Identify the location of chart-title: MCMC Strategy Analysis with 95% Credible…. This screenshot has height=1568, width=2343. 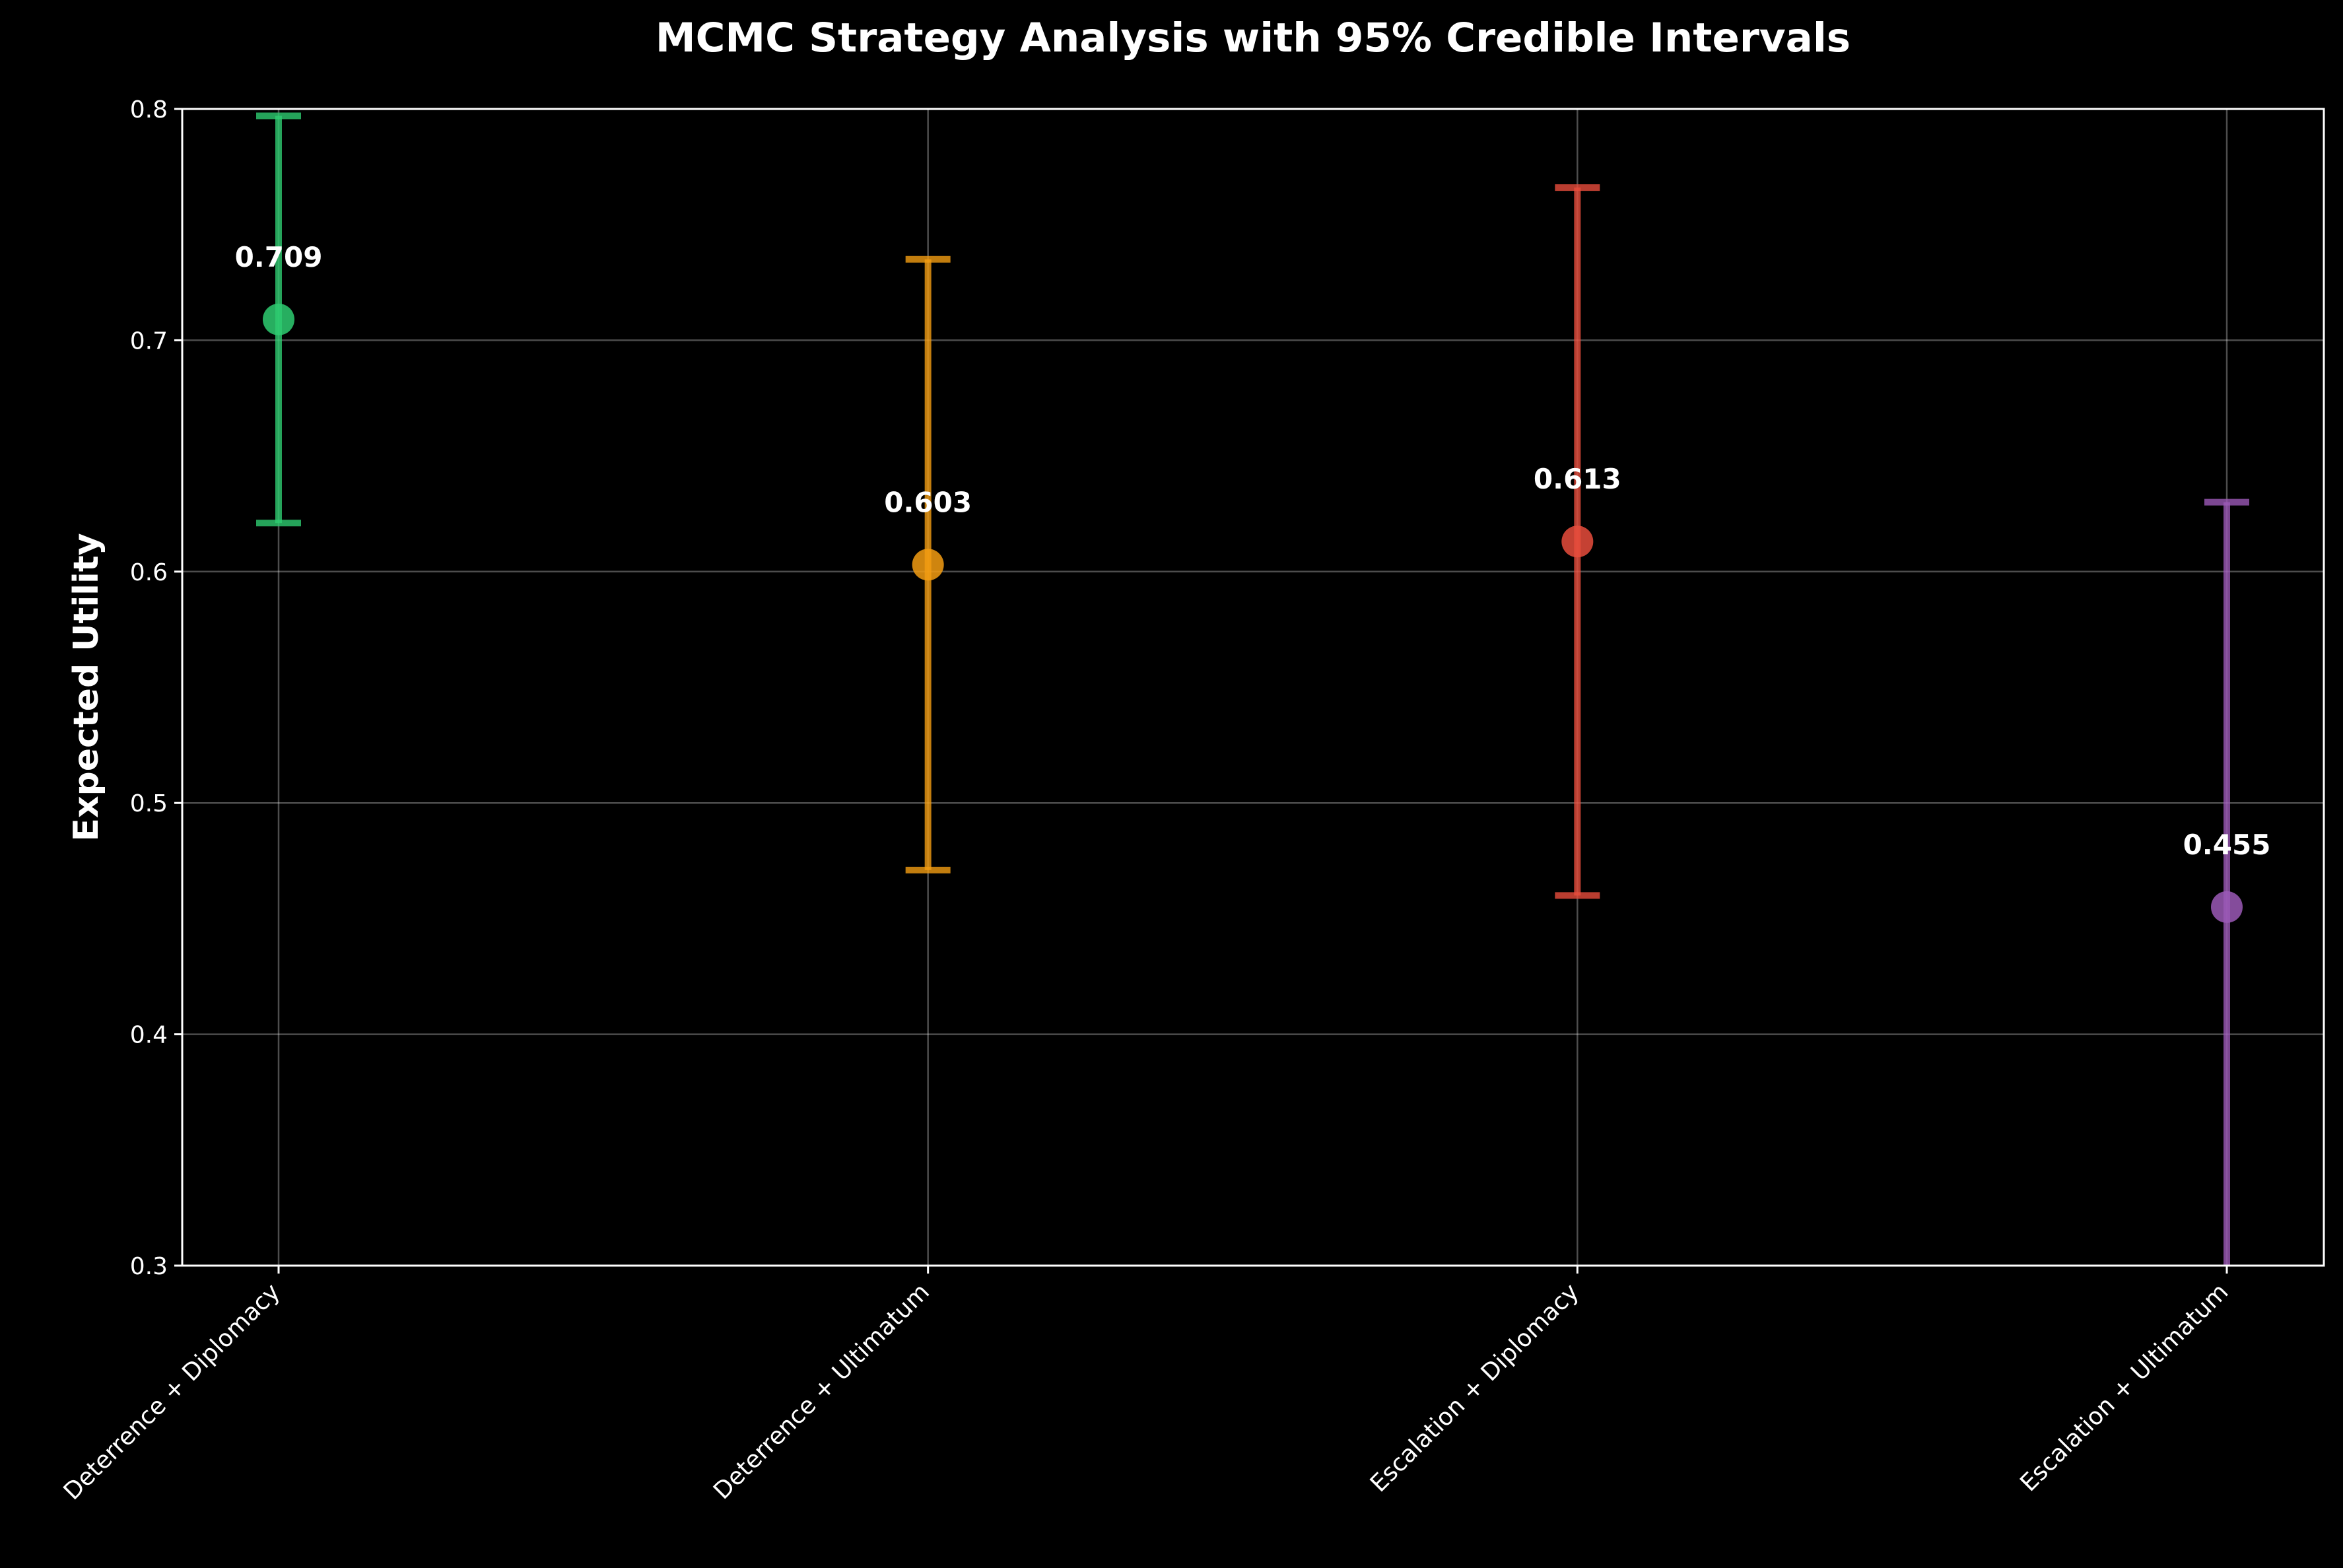
(1253, 38).